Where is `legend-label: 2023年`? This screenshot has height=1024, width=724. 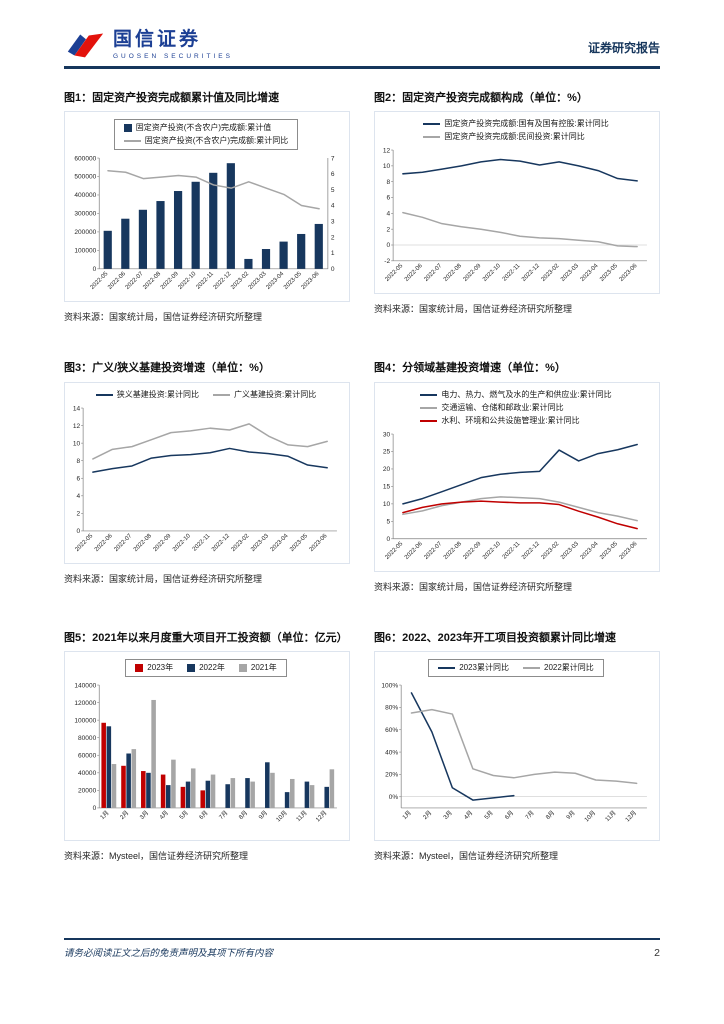 legend-label: 2023年 is located at coordinates (160, 667).